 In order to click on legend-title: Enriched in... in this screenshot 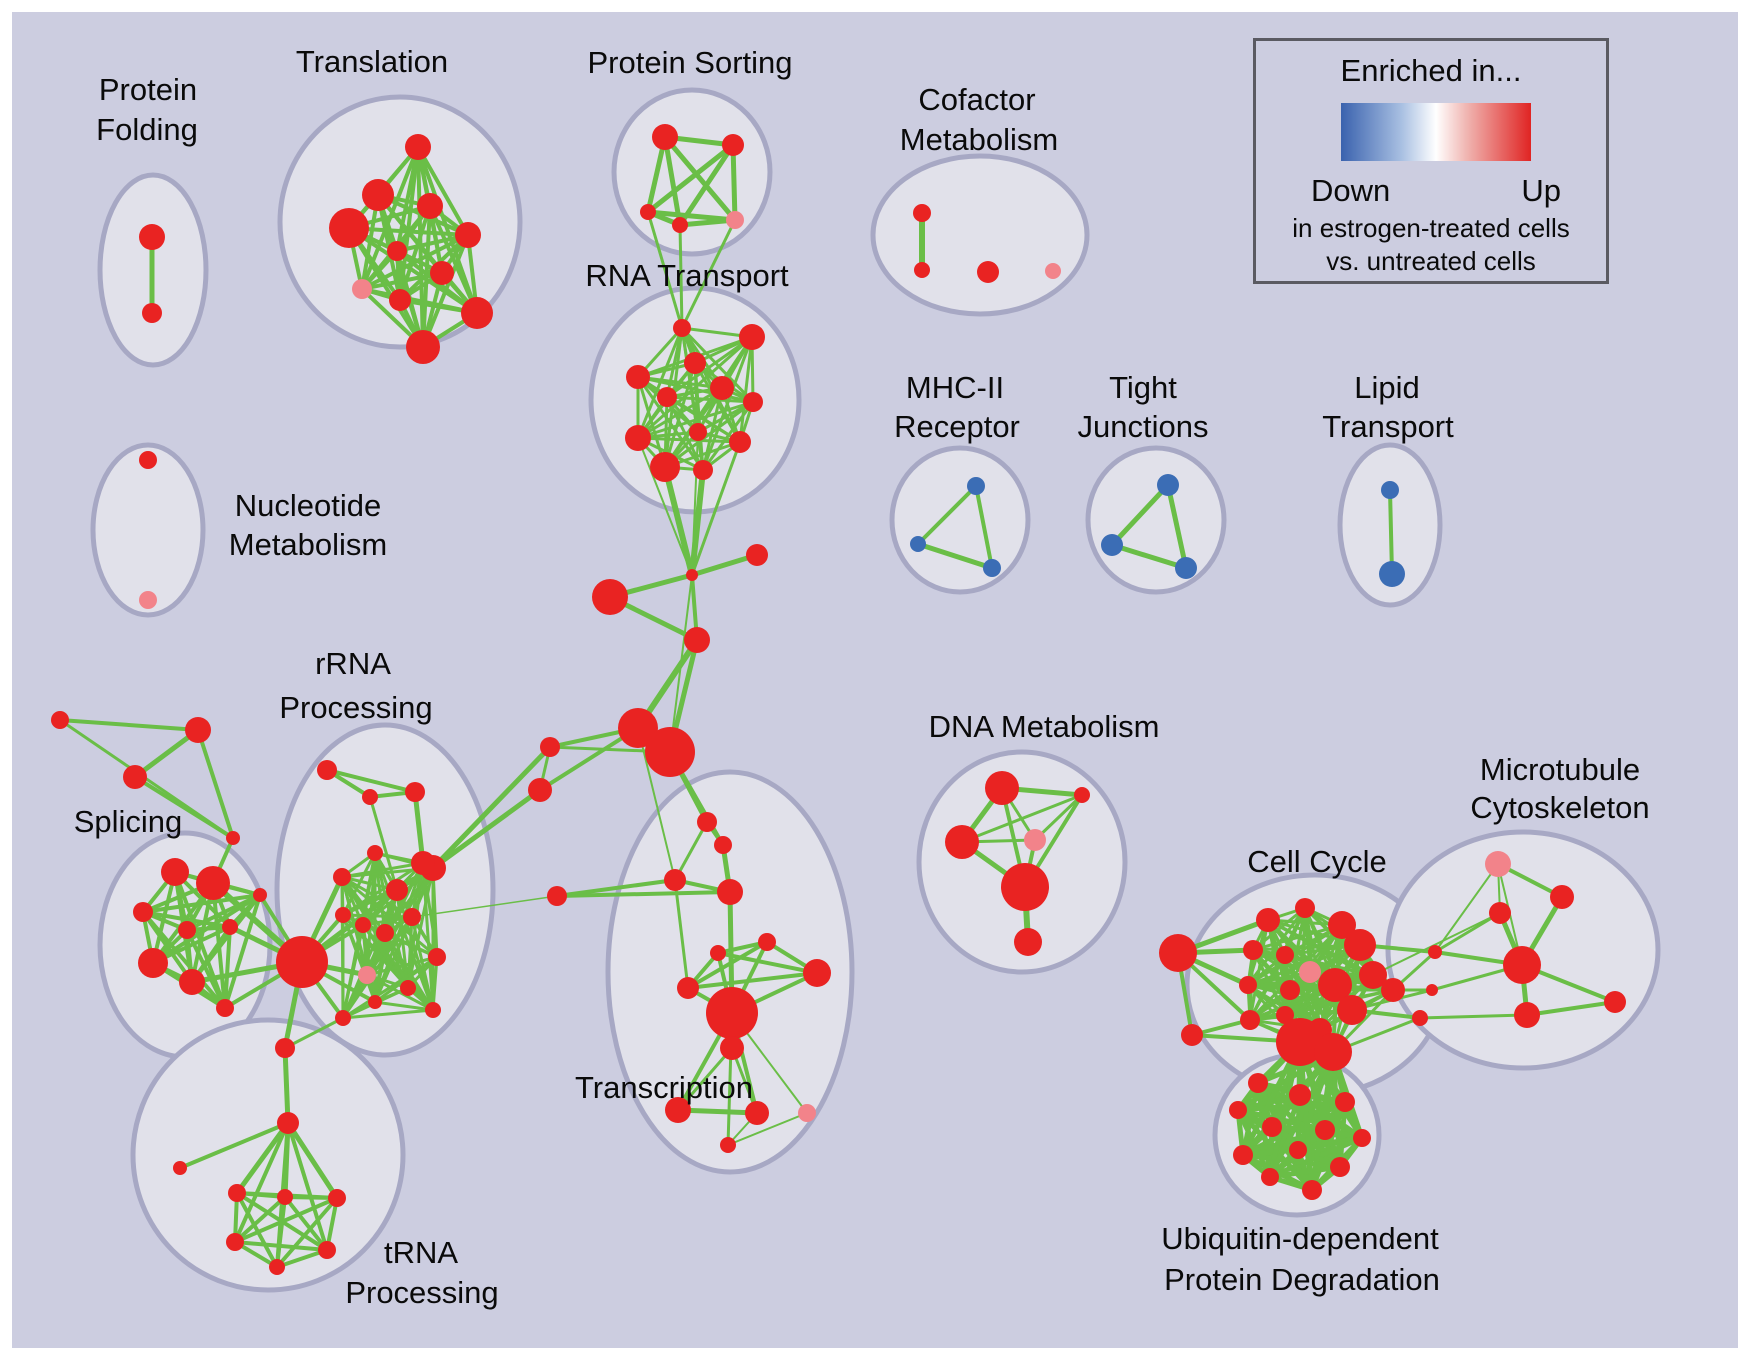, I will do `click(1431, 70)`.